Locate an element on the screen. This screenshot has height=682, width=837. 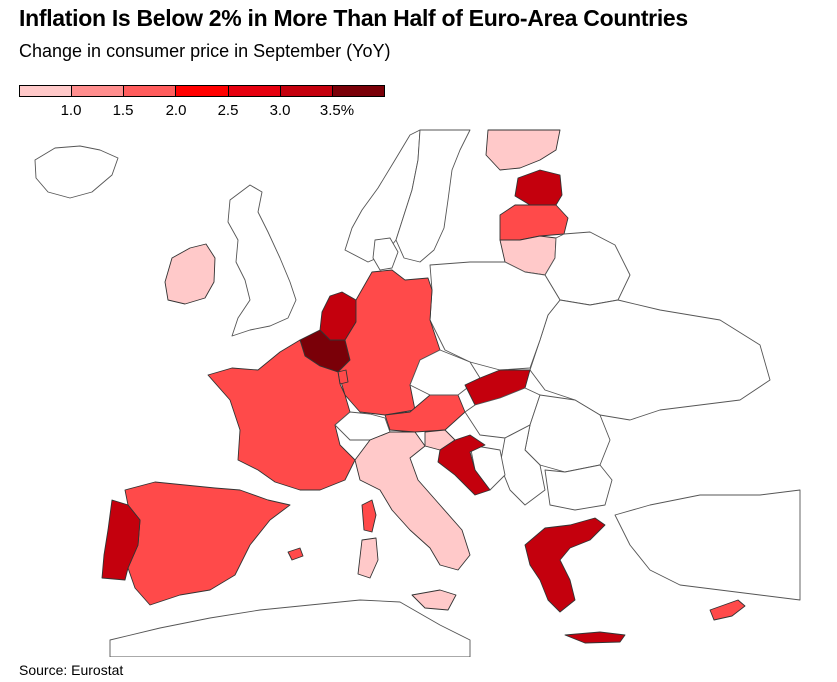
country-finland is located at coordinates (523, 150).